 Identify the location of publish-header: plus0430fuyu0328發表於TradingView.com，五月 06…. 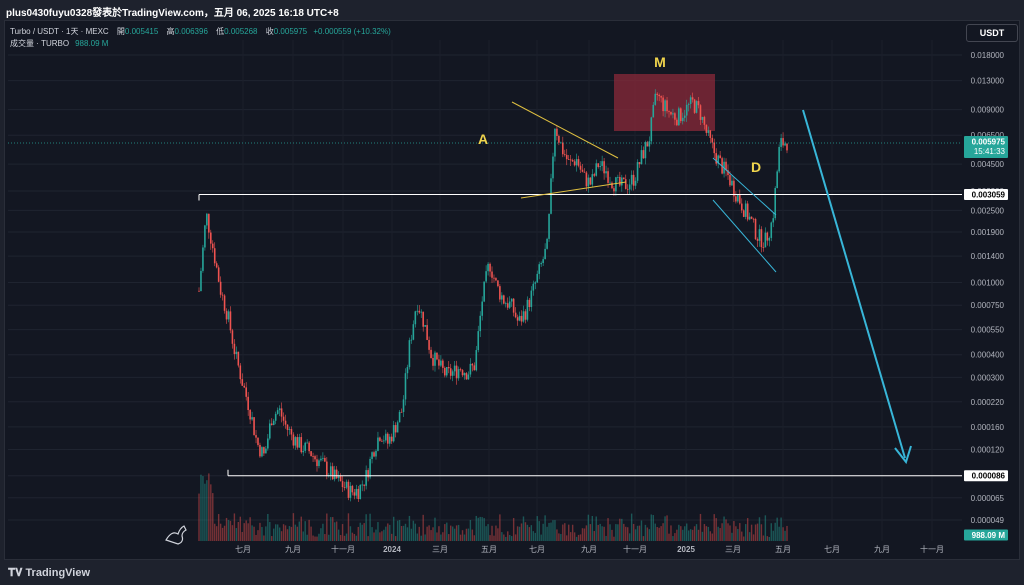
(512, 10).